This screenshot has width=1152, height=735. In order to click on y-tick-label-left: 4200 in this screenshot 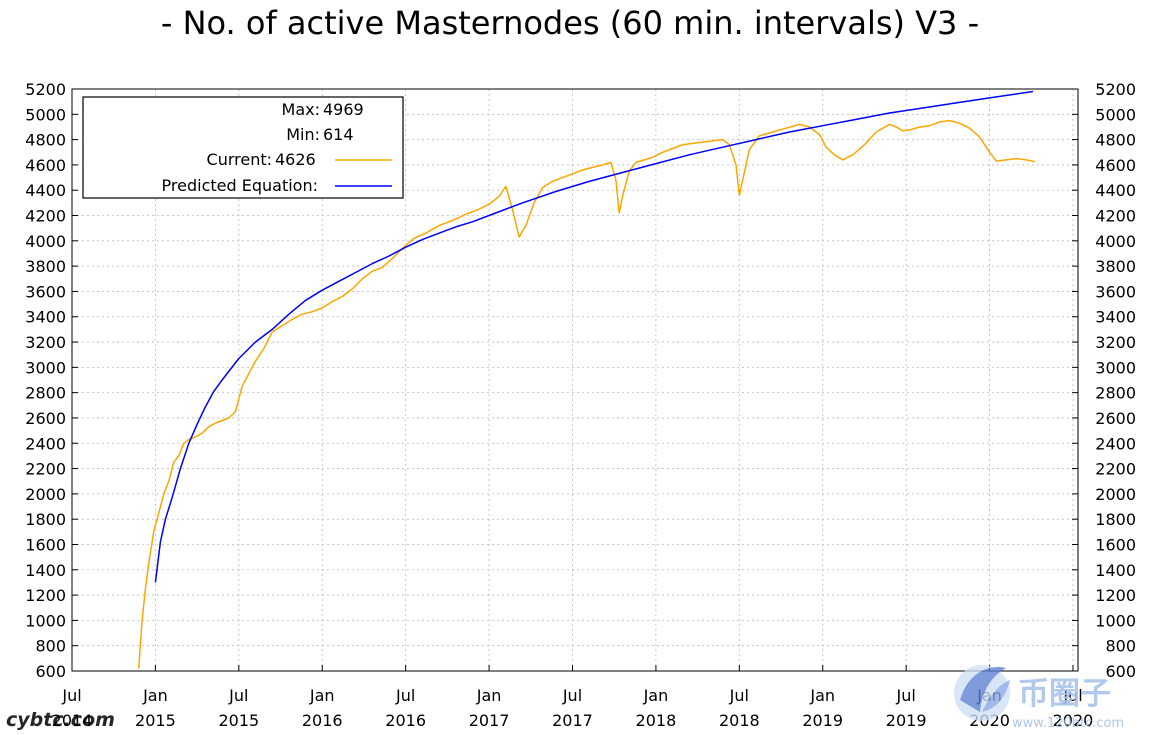, I will do `click(45, 216)`.